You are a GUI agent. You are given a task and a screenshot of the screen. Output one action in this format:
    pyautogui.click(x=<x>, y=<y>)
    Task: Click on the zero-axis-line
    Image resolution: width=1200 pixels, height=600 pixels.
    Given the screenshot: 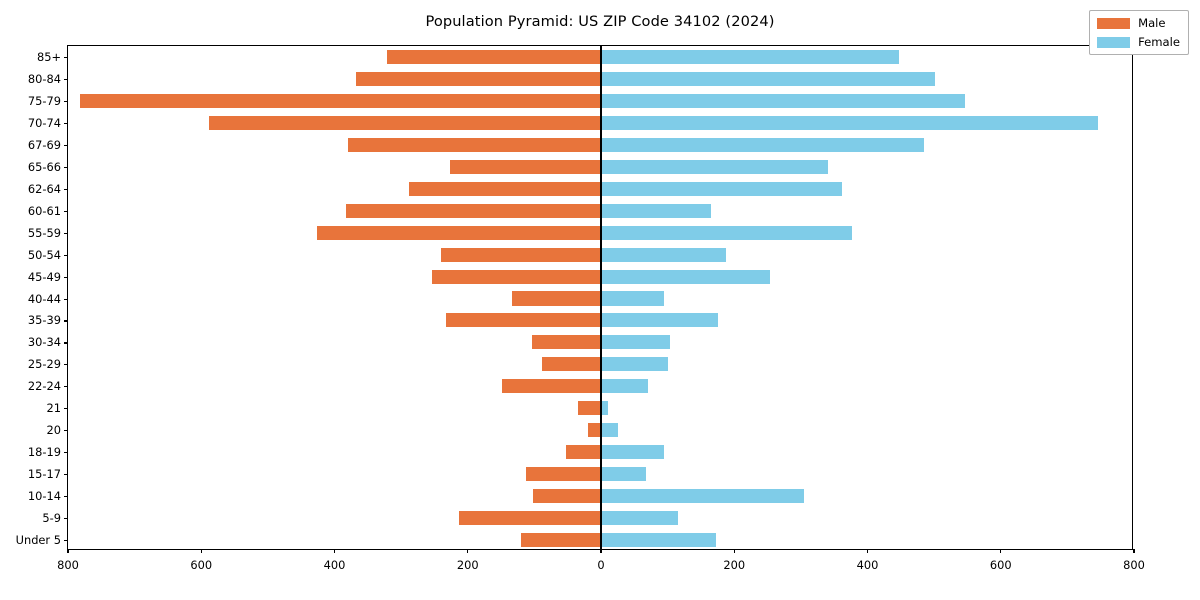 What is the action you would take?
    pyautogui.click(x=601, y=297)
    